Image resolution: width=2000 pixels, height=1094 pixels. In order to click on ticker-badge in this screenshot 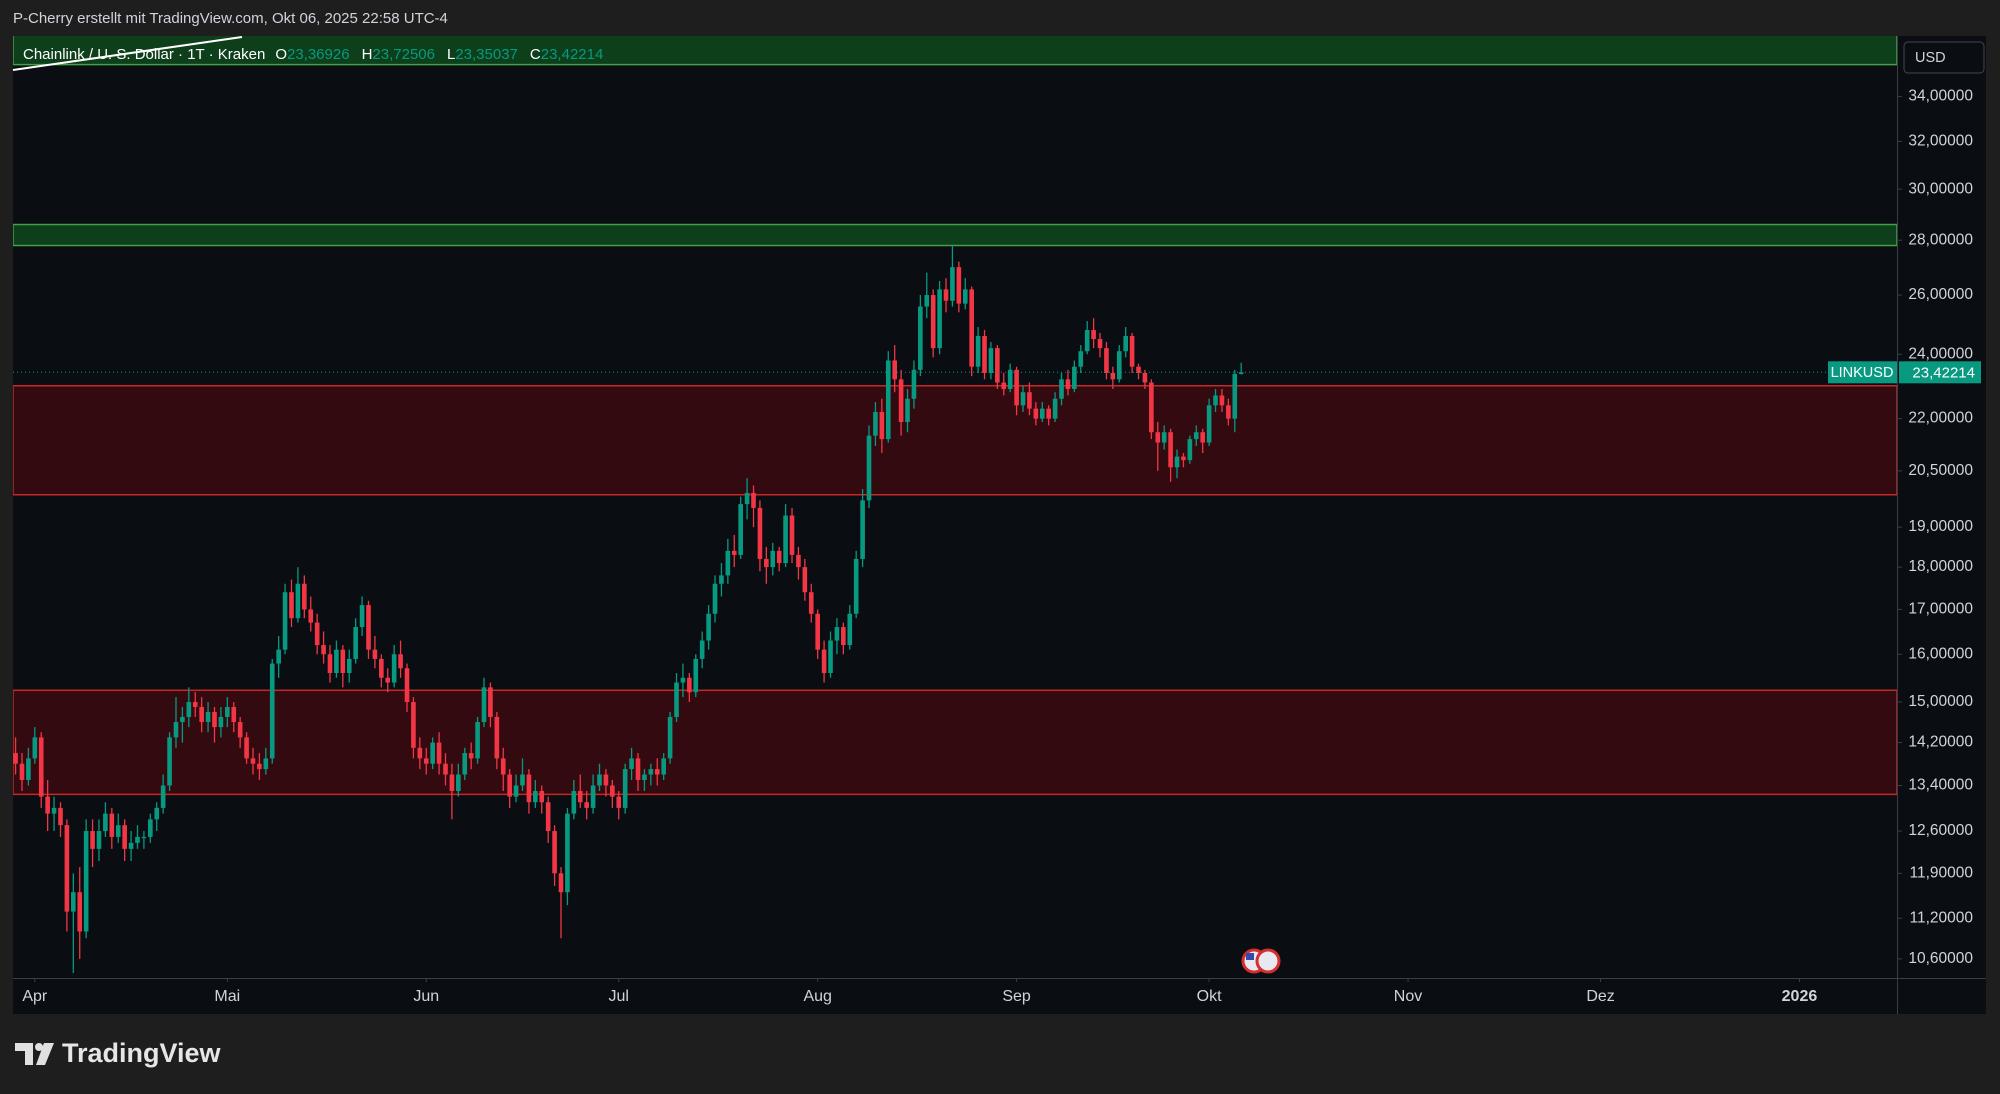, I will do `click(1862, 372)`.